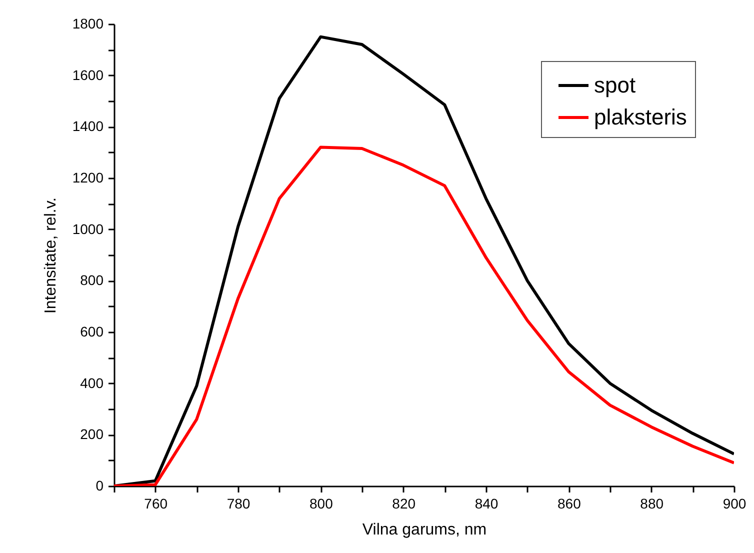  Describe the element at coordinates (321, 504) in the screenshot. I see `x-tick-label: 800` at that location.